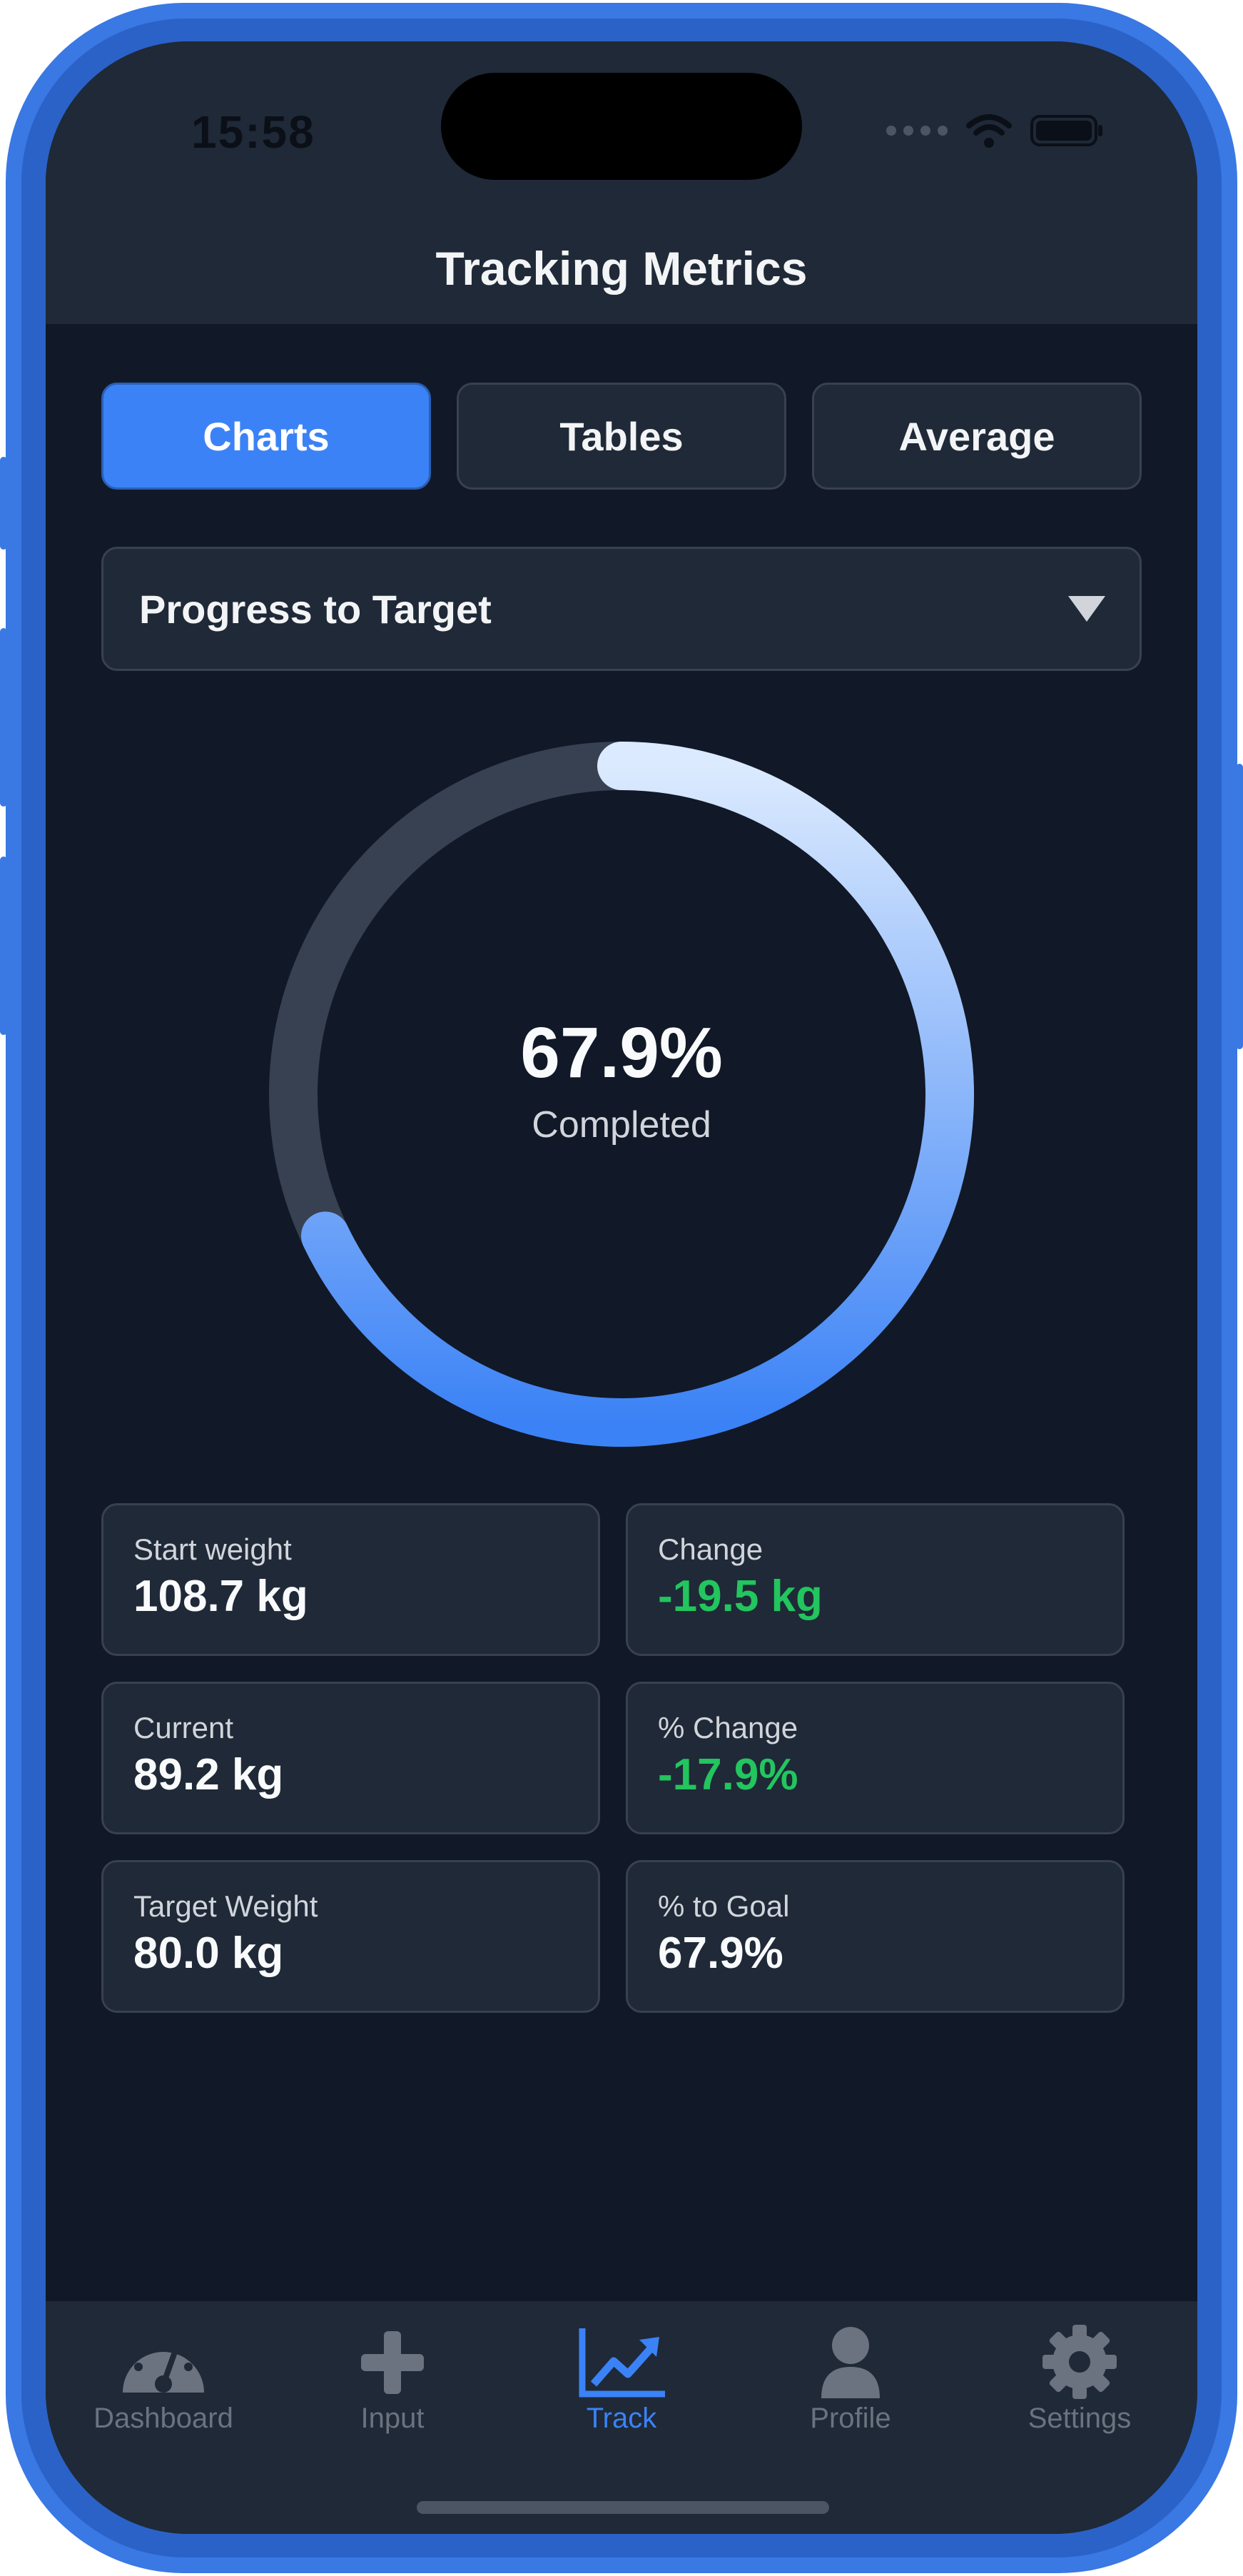  I want to click on status-icons, so click(995, 130).